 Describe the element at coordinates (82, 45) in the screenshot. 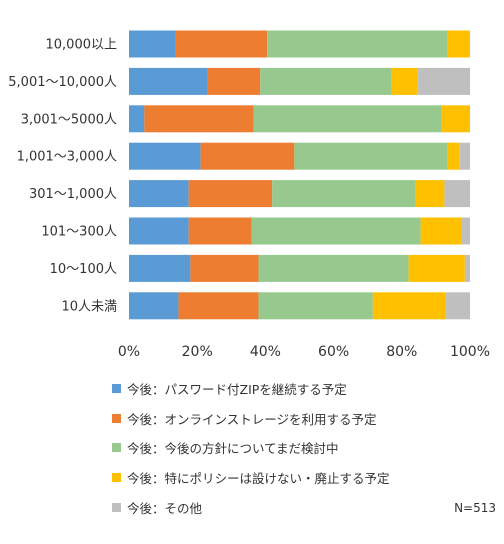

I see `category-label: 10,000以上` at that location.